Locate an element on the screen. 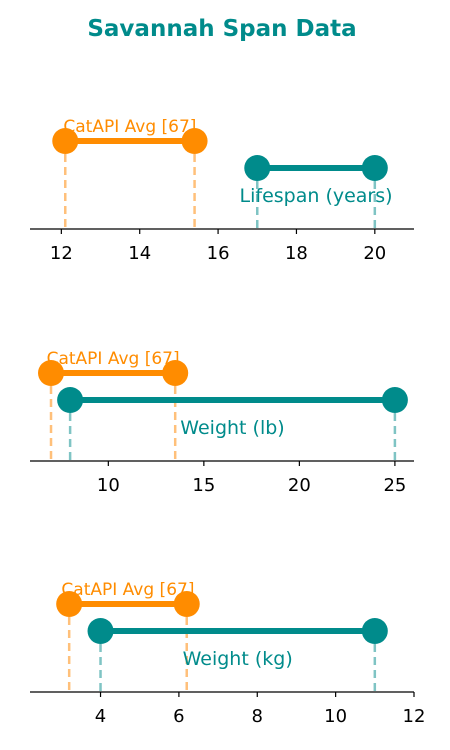 The width and height of the screenshot is (450, 750). x-tick-label: 8 is located at coordinates (257, 716).